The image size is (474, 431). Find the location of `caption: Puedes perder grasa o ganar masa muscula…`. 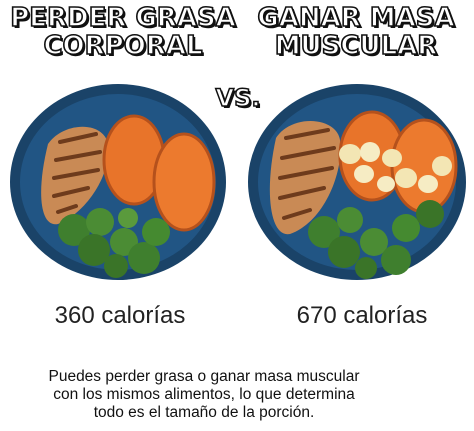

caption: Puedes perder grasa o ganar masa muscula… is located at coordinates (204, 395).